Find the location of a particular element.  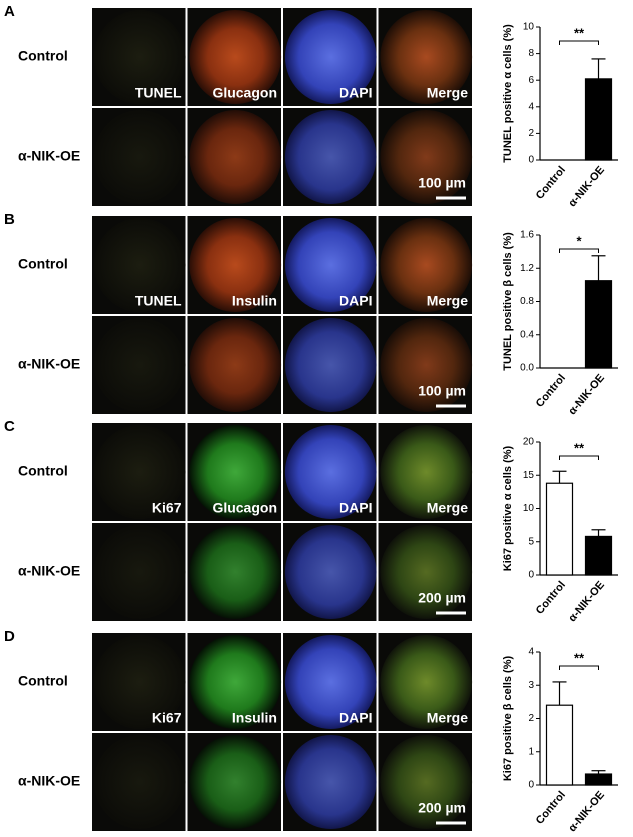

panel-label: C is located at coordinates (9, 426).